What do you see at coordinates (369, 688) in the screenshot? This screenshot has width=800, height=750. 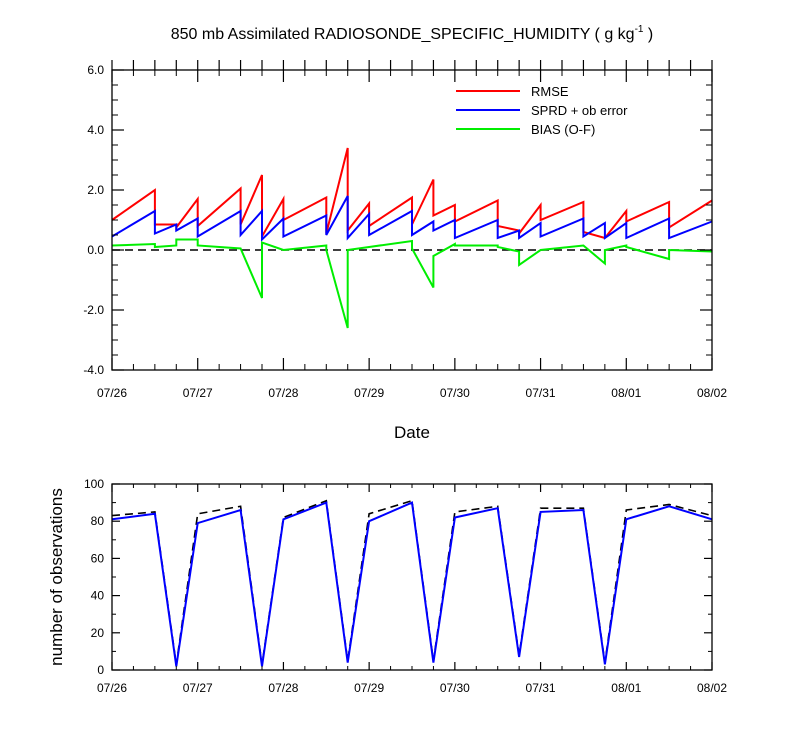 I see `bottom-x-tick-label: 07/29` at bounding box center [369, 688].